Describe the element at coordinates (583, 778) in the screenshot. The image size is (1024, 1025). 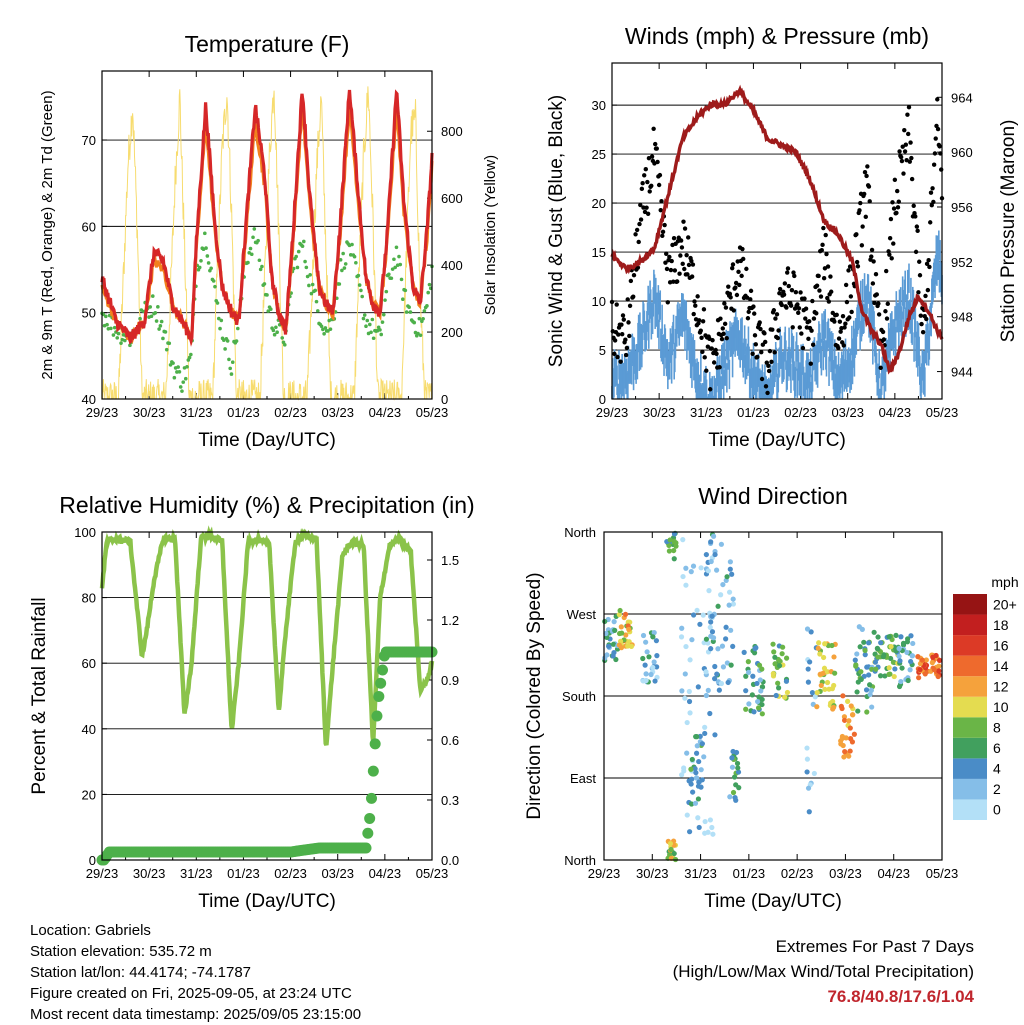
I see `y-tick-label: East` at that location.